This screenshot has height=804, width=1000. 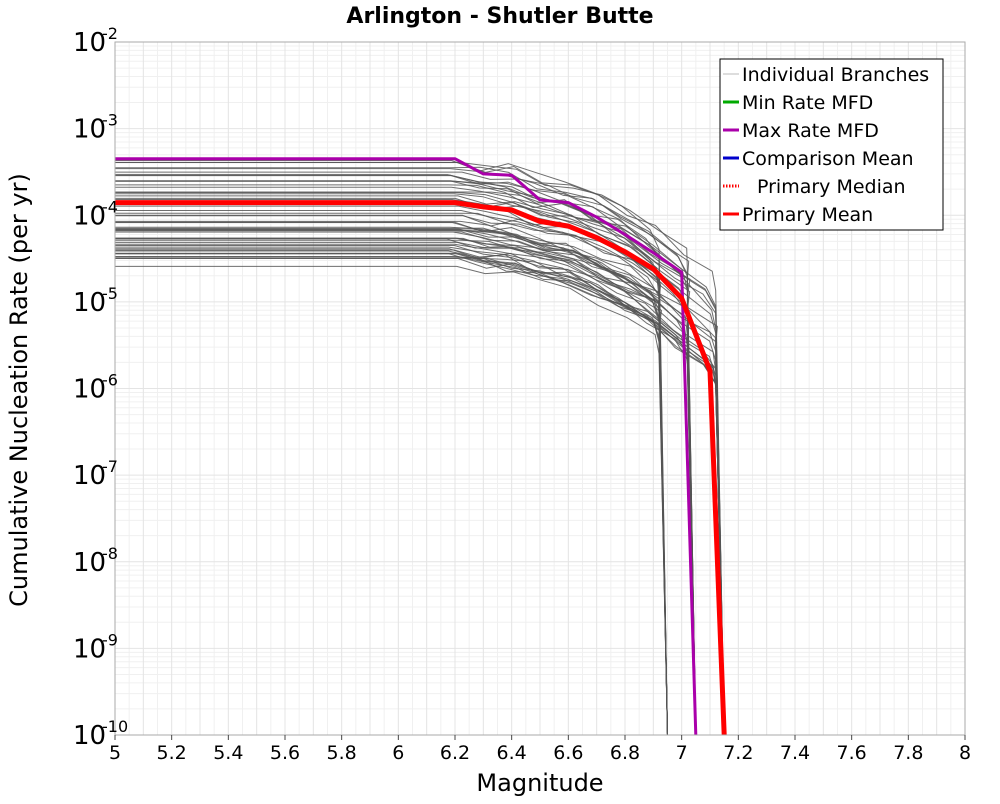 What do you see at coordinates (19, 390) in the screenshot?
I see `y-axis-label: Cumulative Nucleation Rate (per yr)` at bounding box center [19, 390].